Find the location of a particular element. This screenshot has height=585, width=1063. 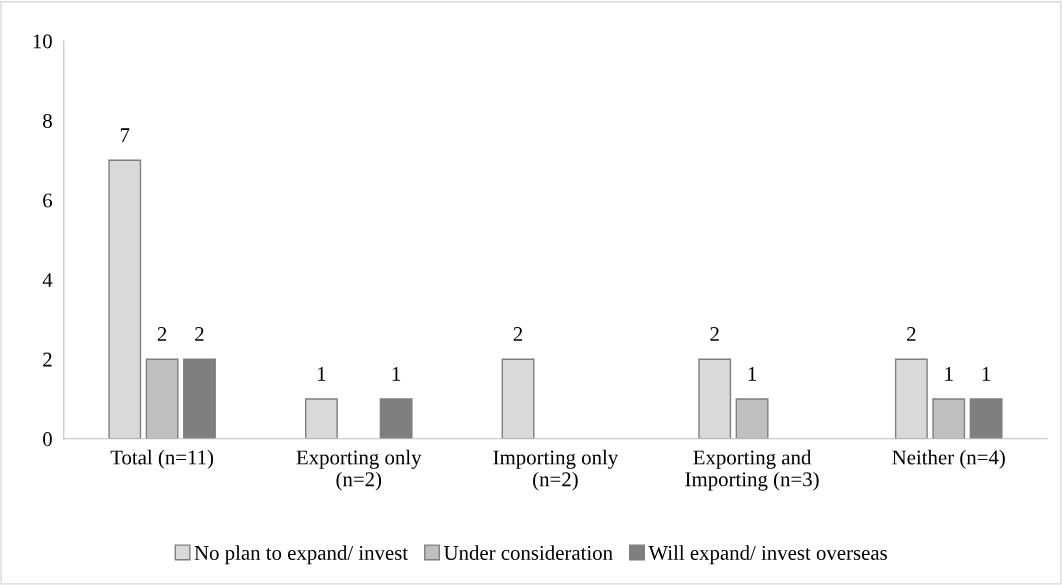

legend-label: Under consideration is located at coordinates (528, 552).